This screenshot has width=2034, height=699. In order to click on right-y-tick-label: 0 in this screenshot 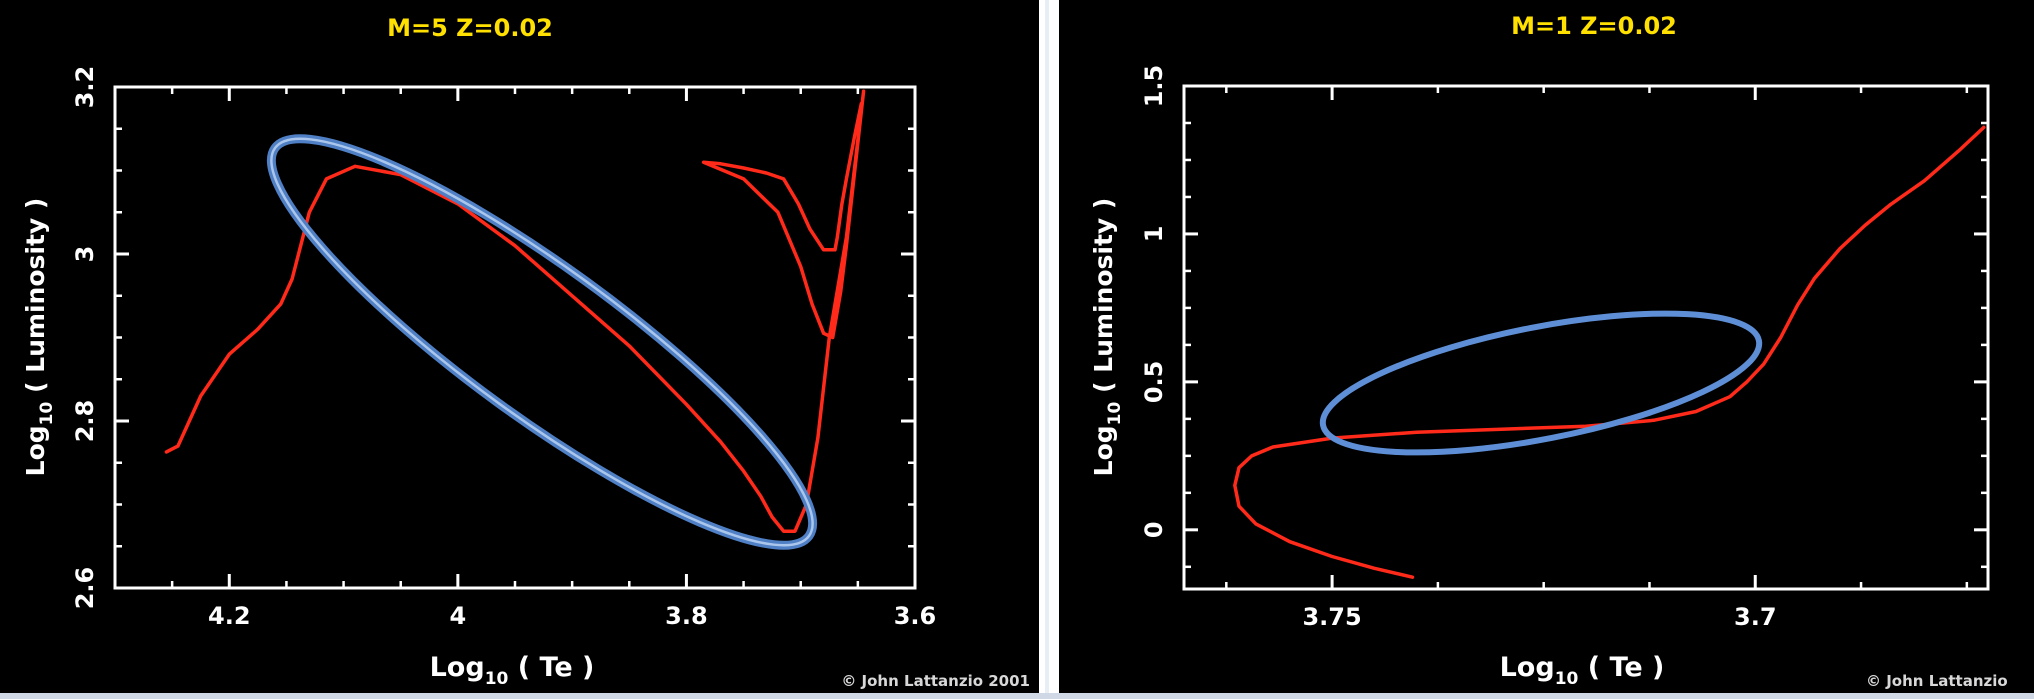, I will do `click(1154, 529)`.